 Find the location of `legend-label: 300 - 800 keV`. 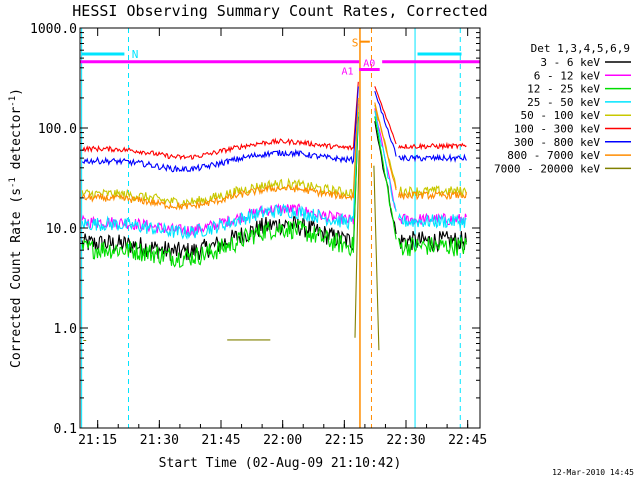

legend-label: 300 - 800 keV is located at coordinates (557, 142).